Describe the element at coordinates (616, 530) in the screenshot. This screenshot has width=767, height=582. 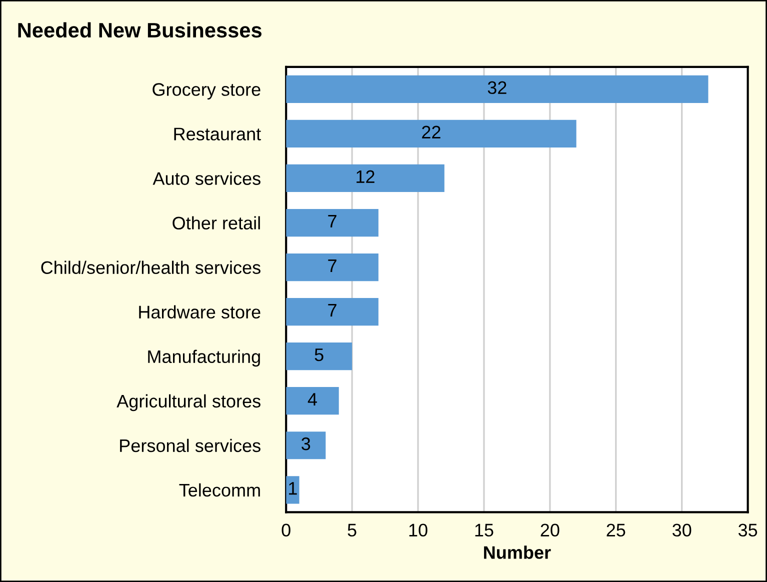
I see `x-tick-label: 25` at that location.